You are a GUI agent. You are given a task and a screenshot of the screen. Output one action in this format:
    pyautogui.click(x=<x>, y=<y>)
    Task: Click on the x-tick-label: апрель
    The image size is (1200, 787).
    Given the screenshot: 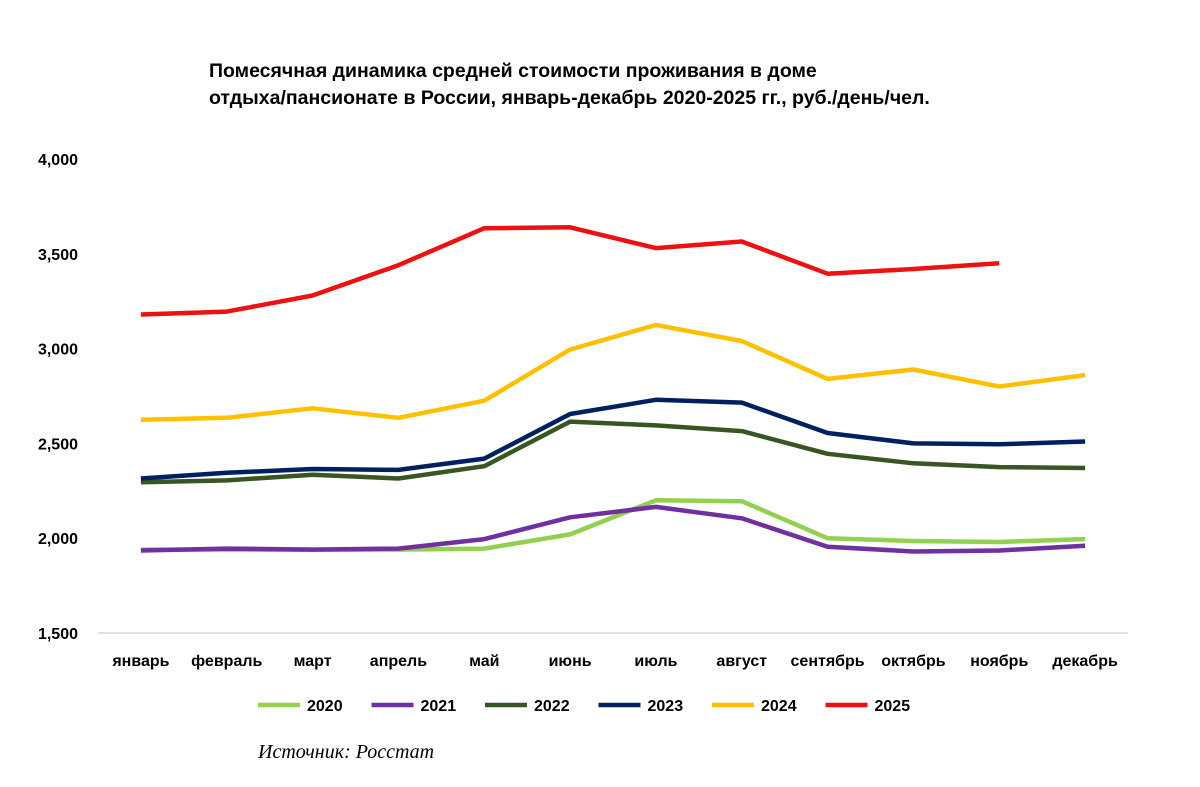 What is the action you would take?
    pyautogui.click(x=398, y=661)
    